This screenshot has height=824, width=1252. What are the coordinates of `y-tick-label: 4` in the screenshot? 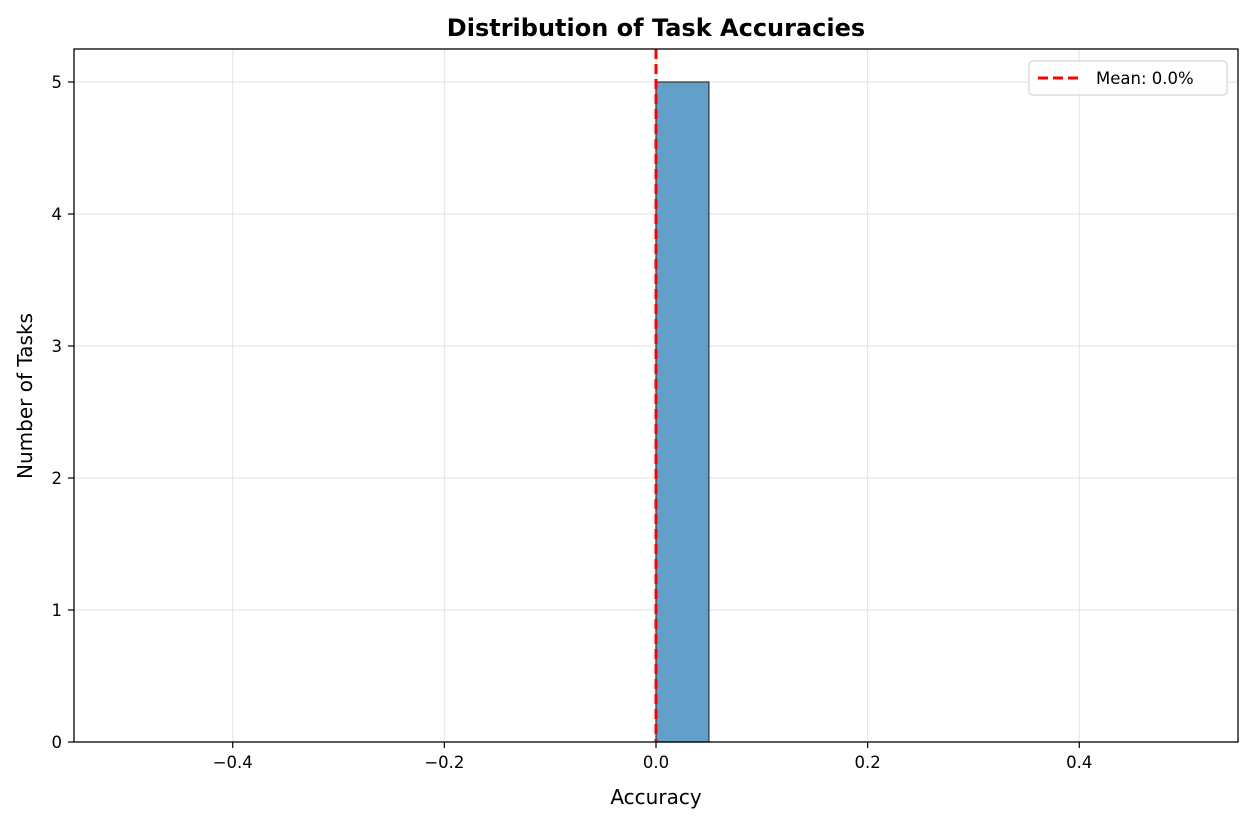 It's located at (57, 214).